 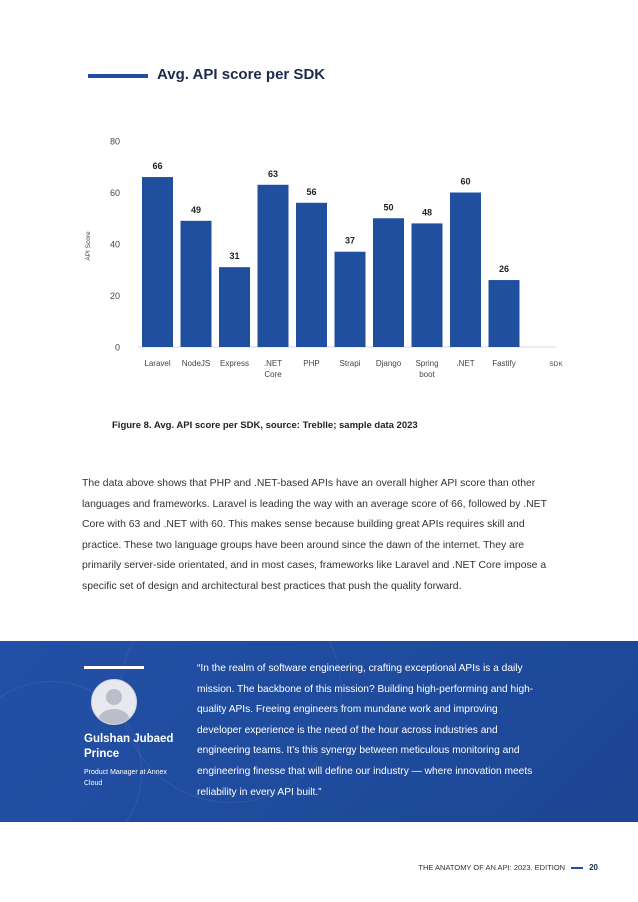 What do you see at coordinates (115, 142) in the screenshot?
I see `y-tick-label: 80` at bounding box center [115, 142].